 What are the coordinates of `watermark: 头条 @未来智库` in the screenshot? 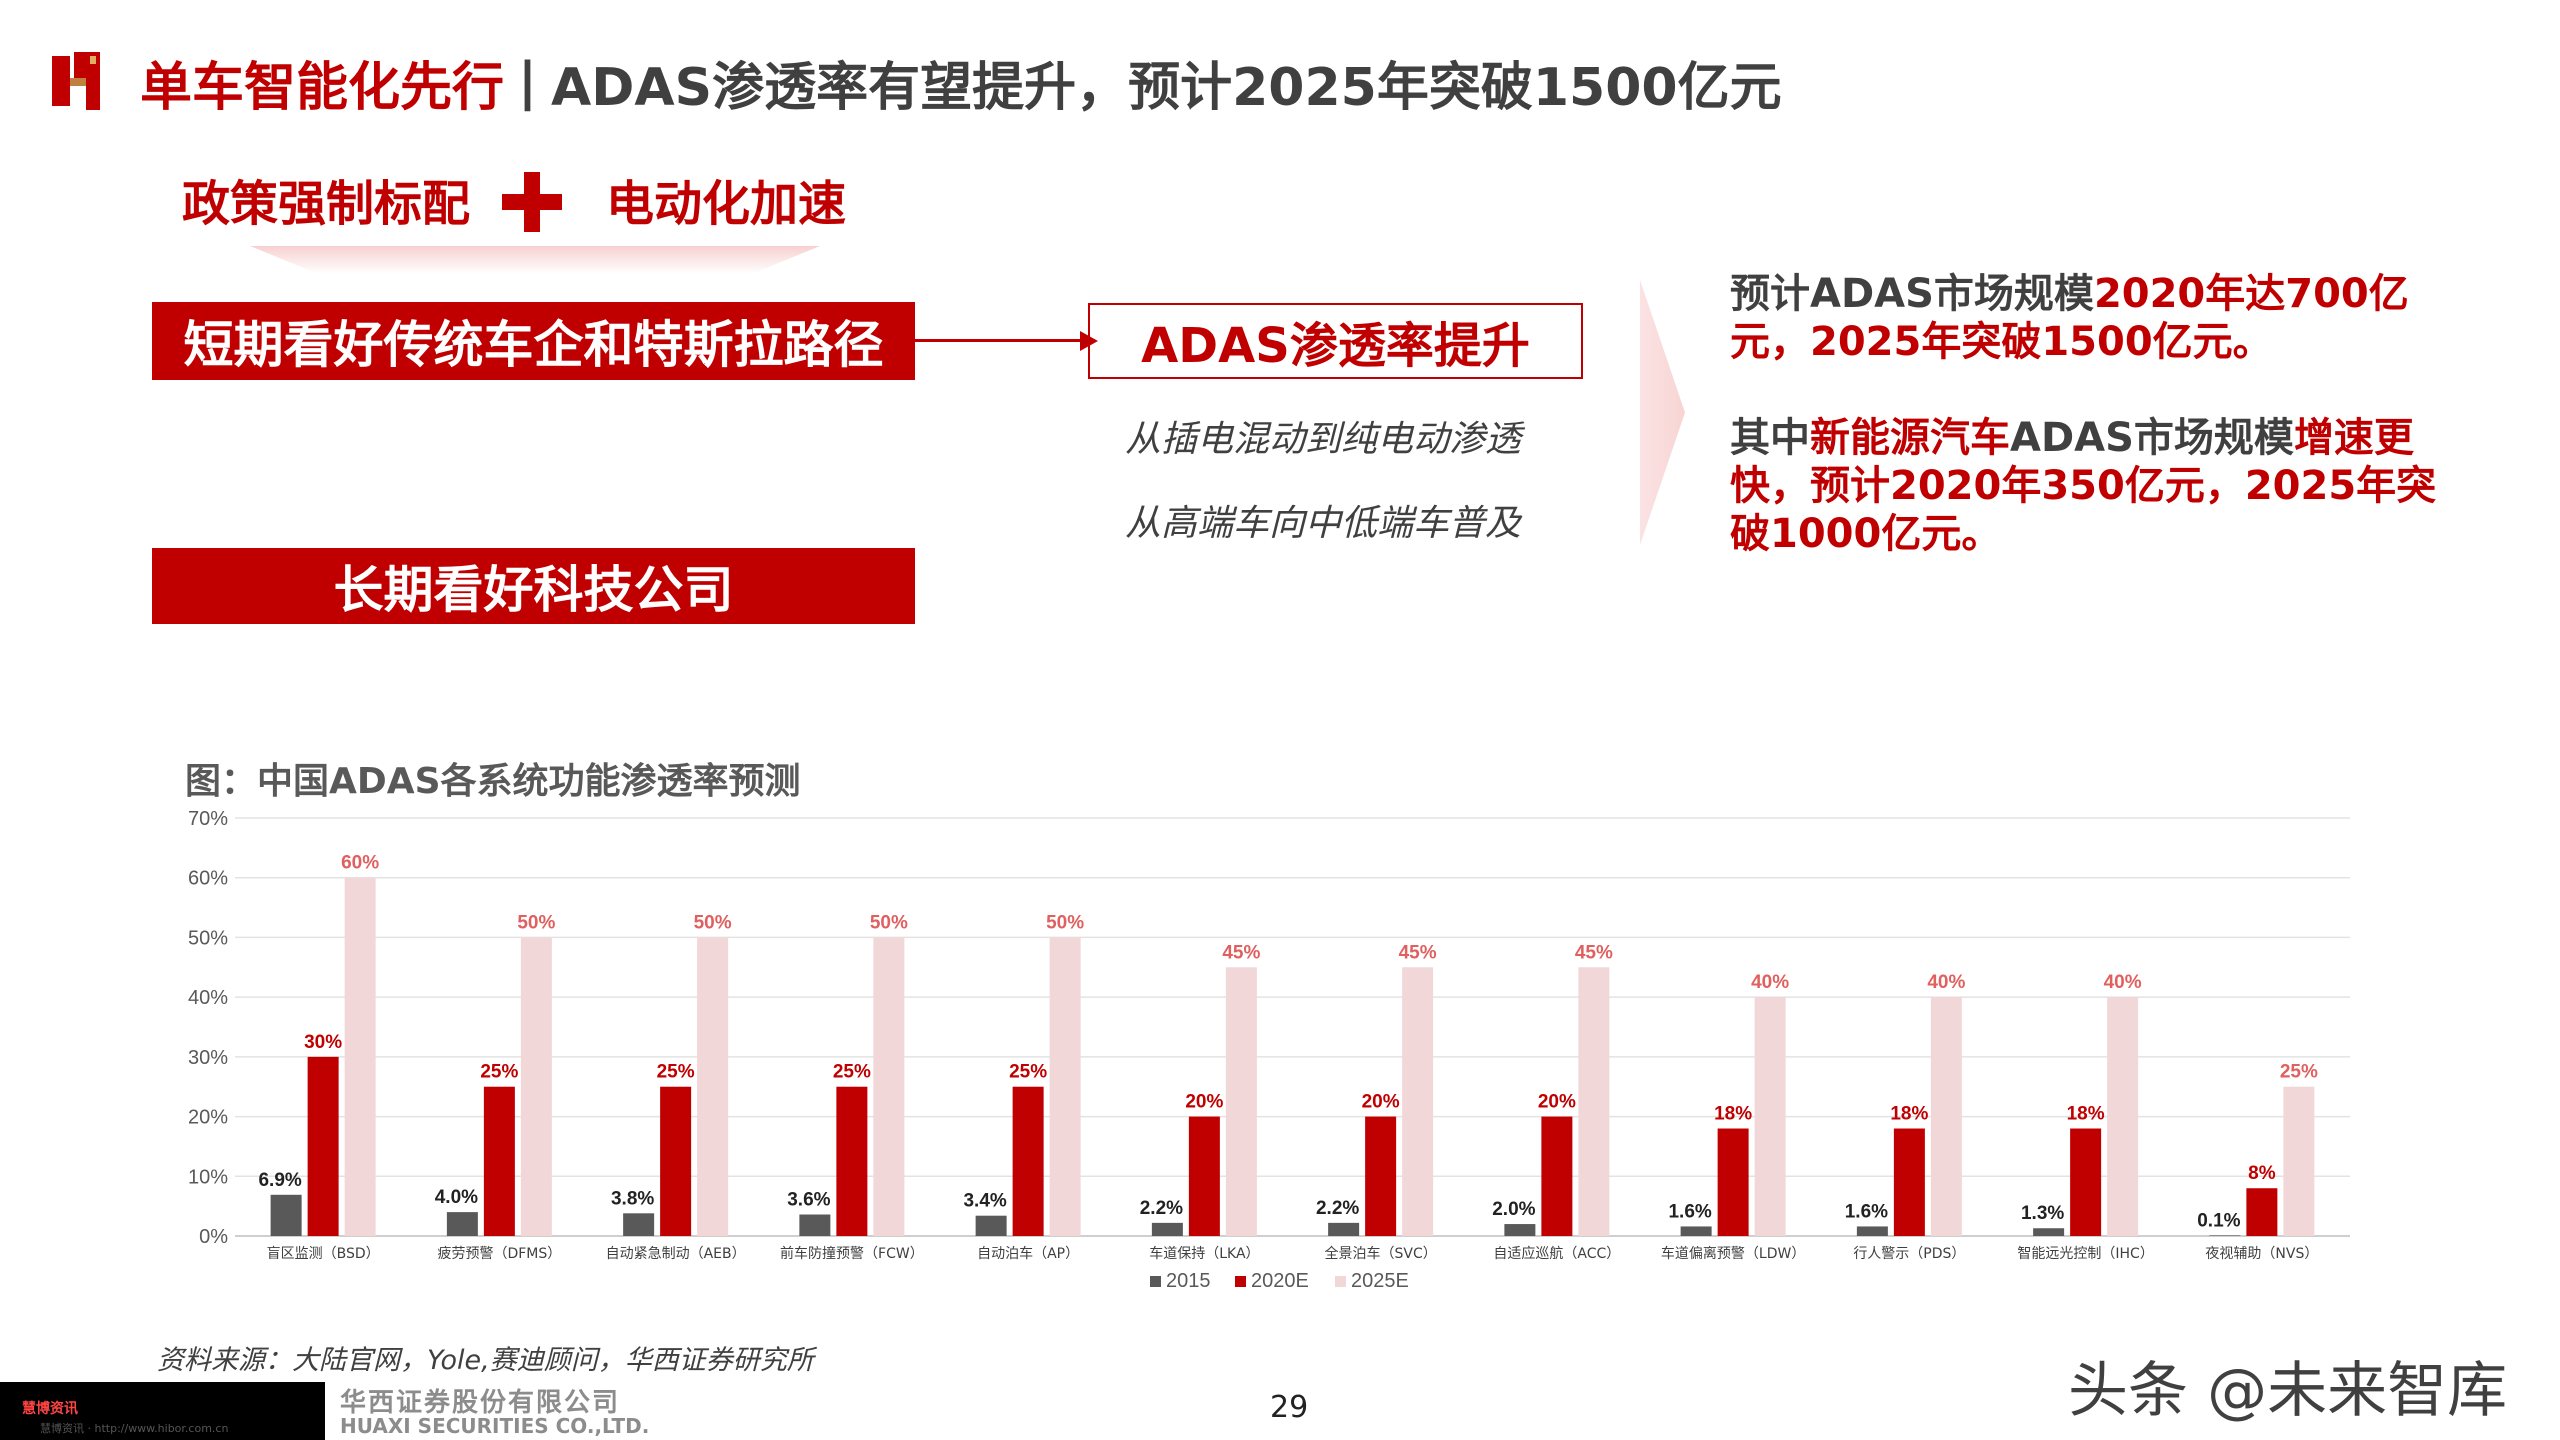 It's located at (2288, 1391).